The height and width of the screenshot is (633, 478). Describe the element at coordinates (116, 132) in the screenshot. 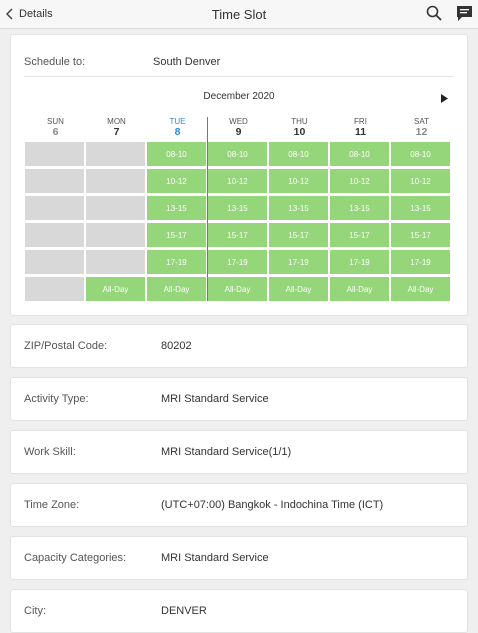

I see `day-number: 7` at that location.